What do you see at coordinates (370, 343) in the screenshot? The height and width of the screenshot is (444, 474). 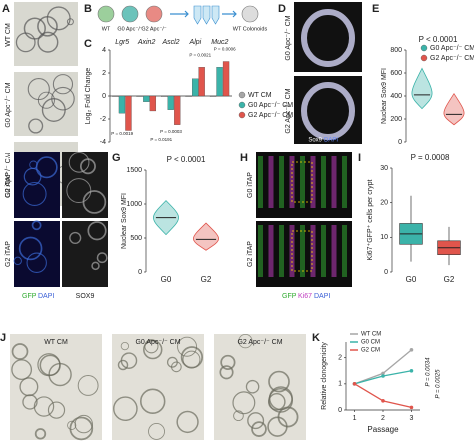 I see `legend-label: G0 CM` at bounding box center [370, 343].